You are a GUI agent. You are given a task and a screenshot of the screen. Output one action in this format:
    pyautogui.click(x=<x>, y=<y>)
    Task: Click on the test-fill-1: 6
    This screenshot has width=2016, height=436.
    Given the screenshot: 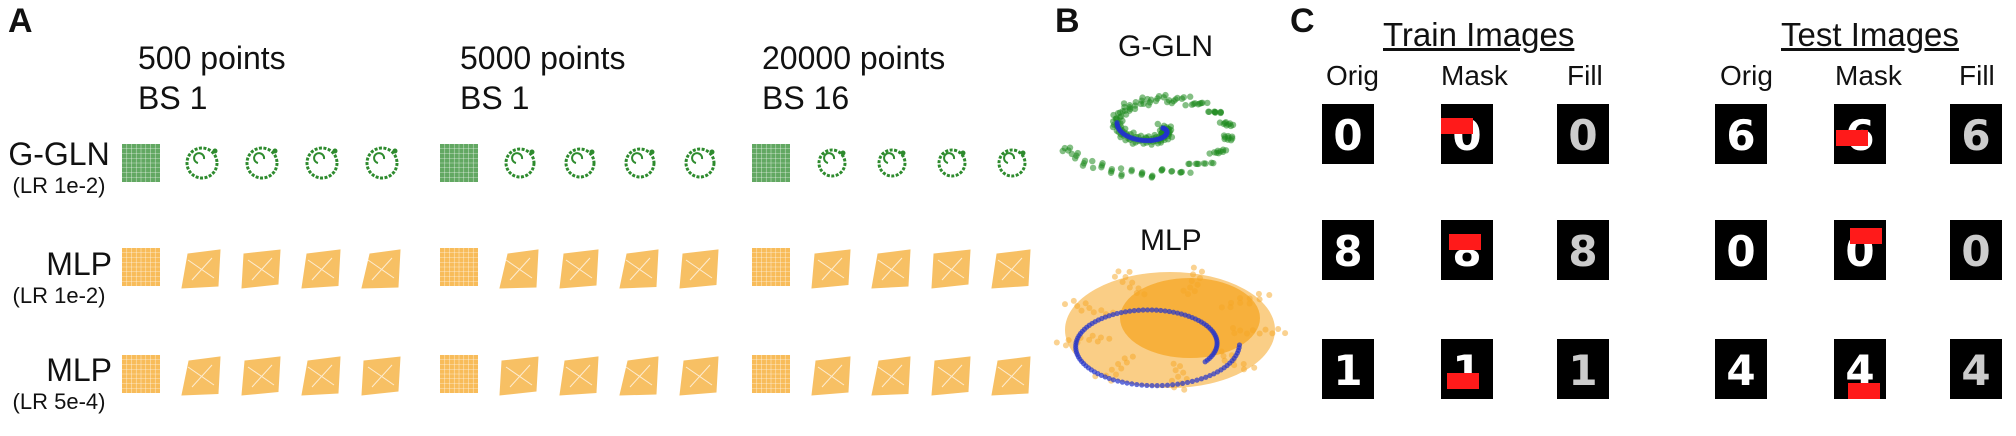 What is the action you would take?
    pyautogui.click(x=1976, y=134)
    